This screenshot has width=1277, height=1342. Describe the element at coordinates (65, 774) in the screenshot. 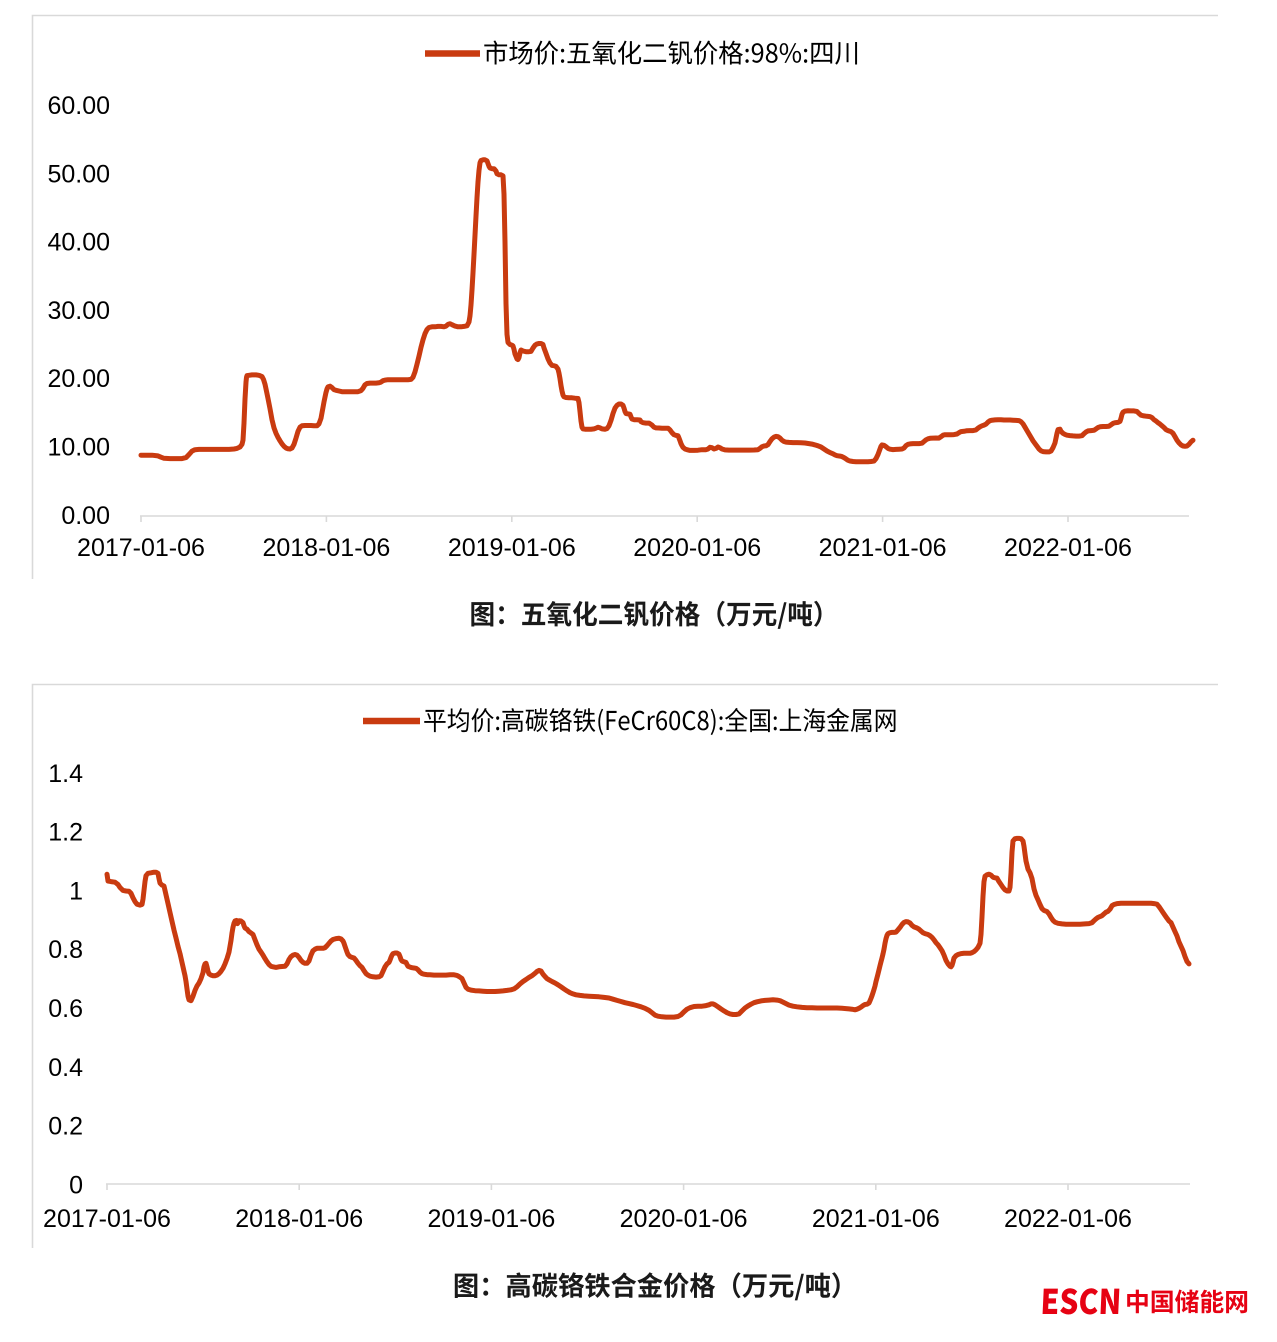

I see `svg-text: 1.4` at that location.